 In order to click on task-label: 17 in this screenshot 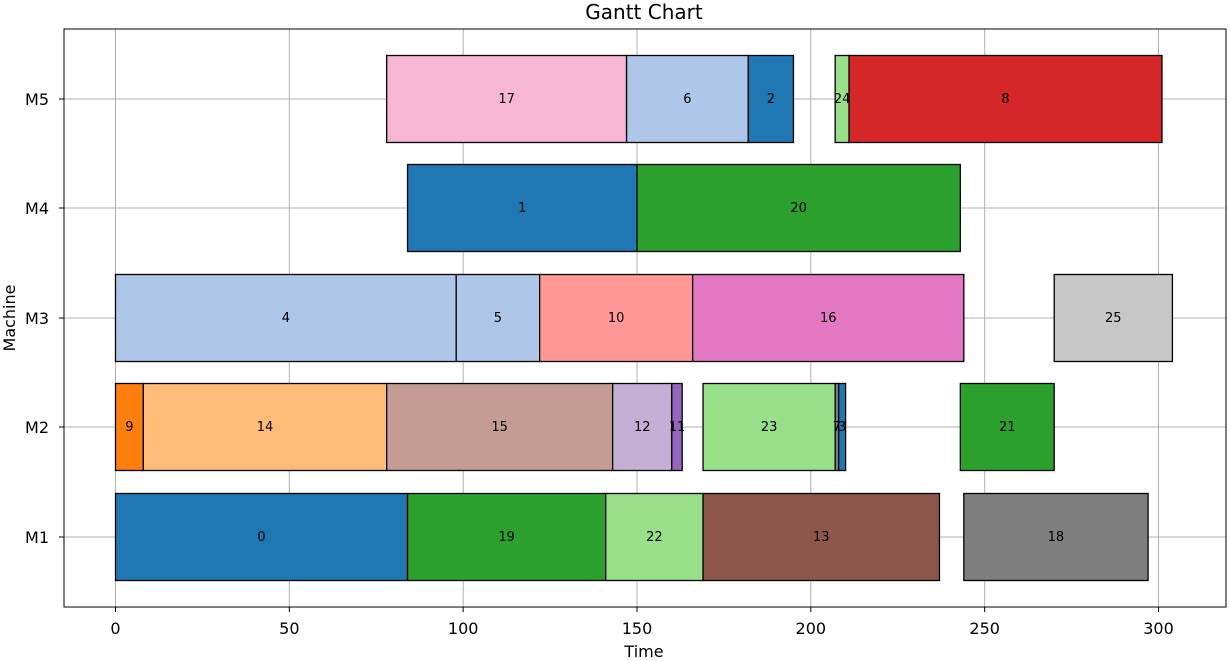, I will do `click(506, 99)`.